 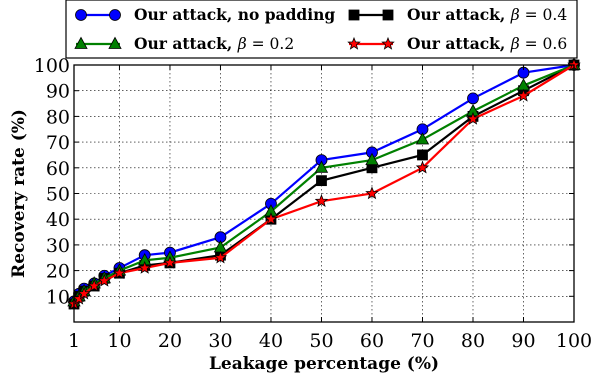 I want to click on y-tick-label: 10, so click(x=58, y=297).